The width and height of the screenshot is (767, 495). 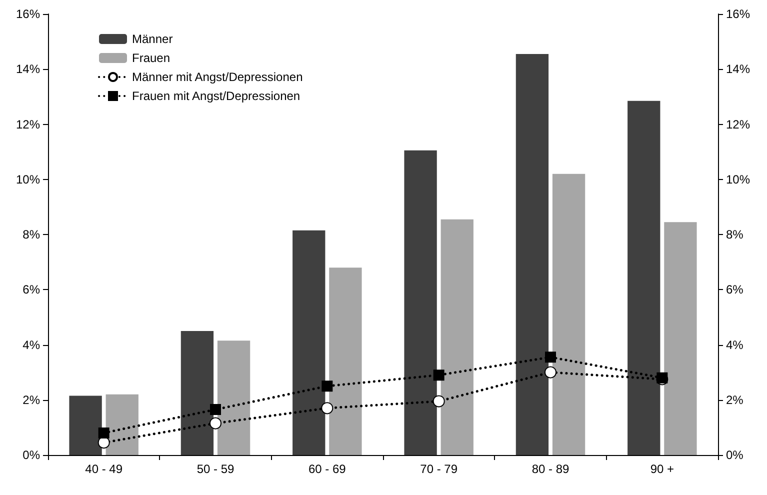 I want to click on y2-tick-label: 16%, so click(x=738, y=14).